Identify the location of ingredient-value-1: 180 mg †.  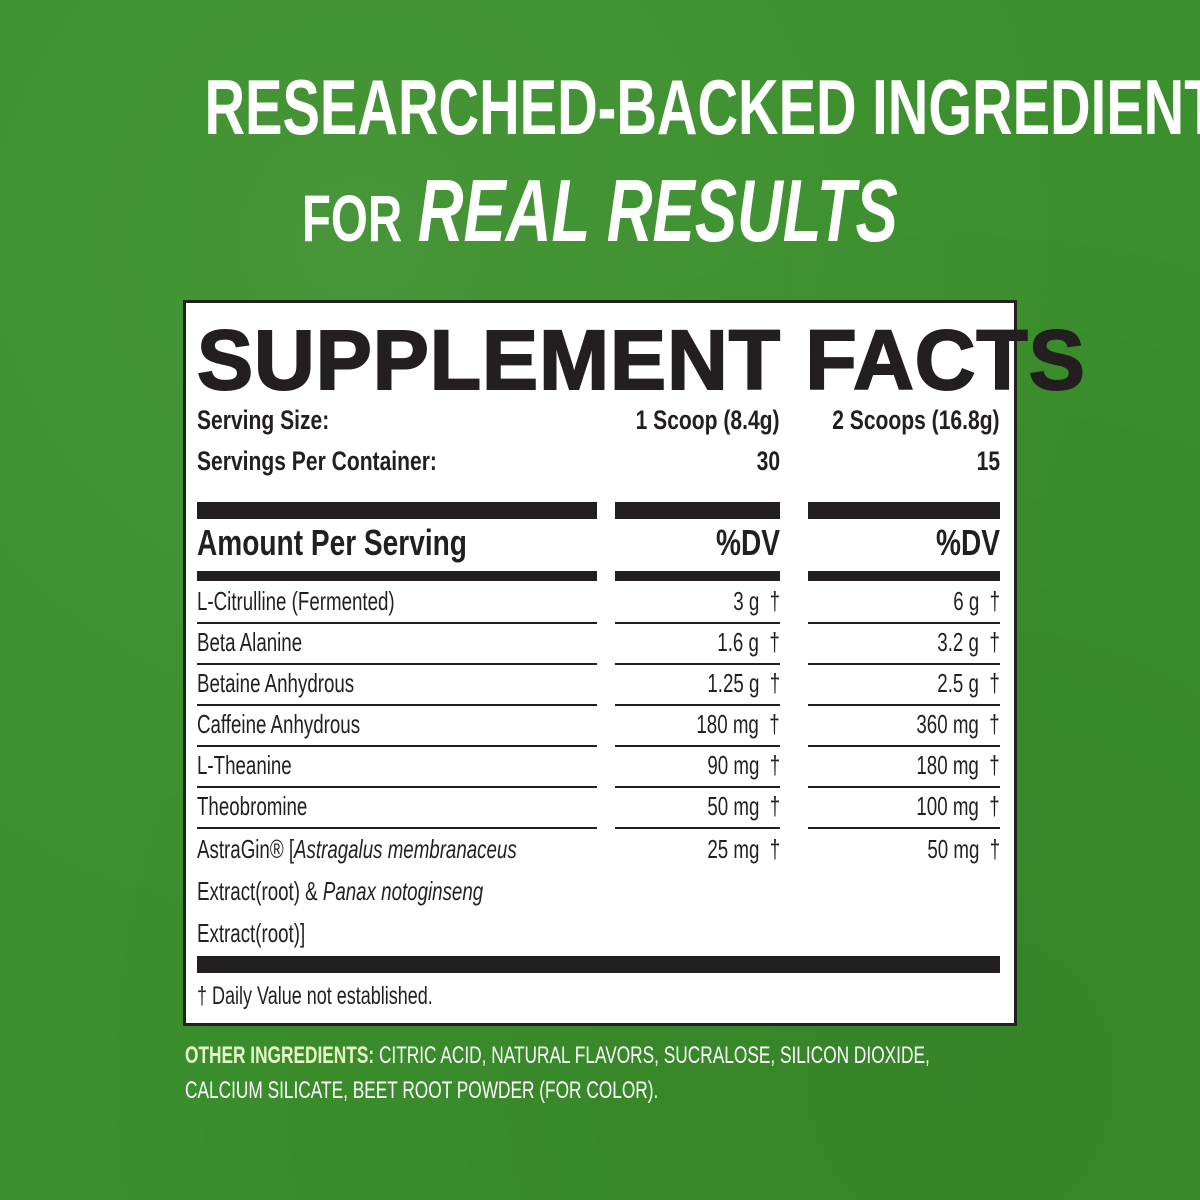
(738, 724).